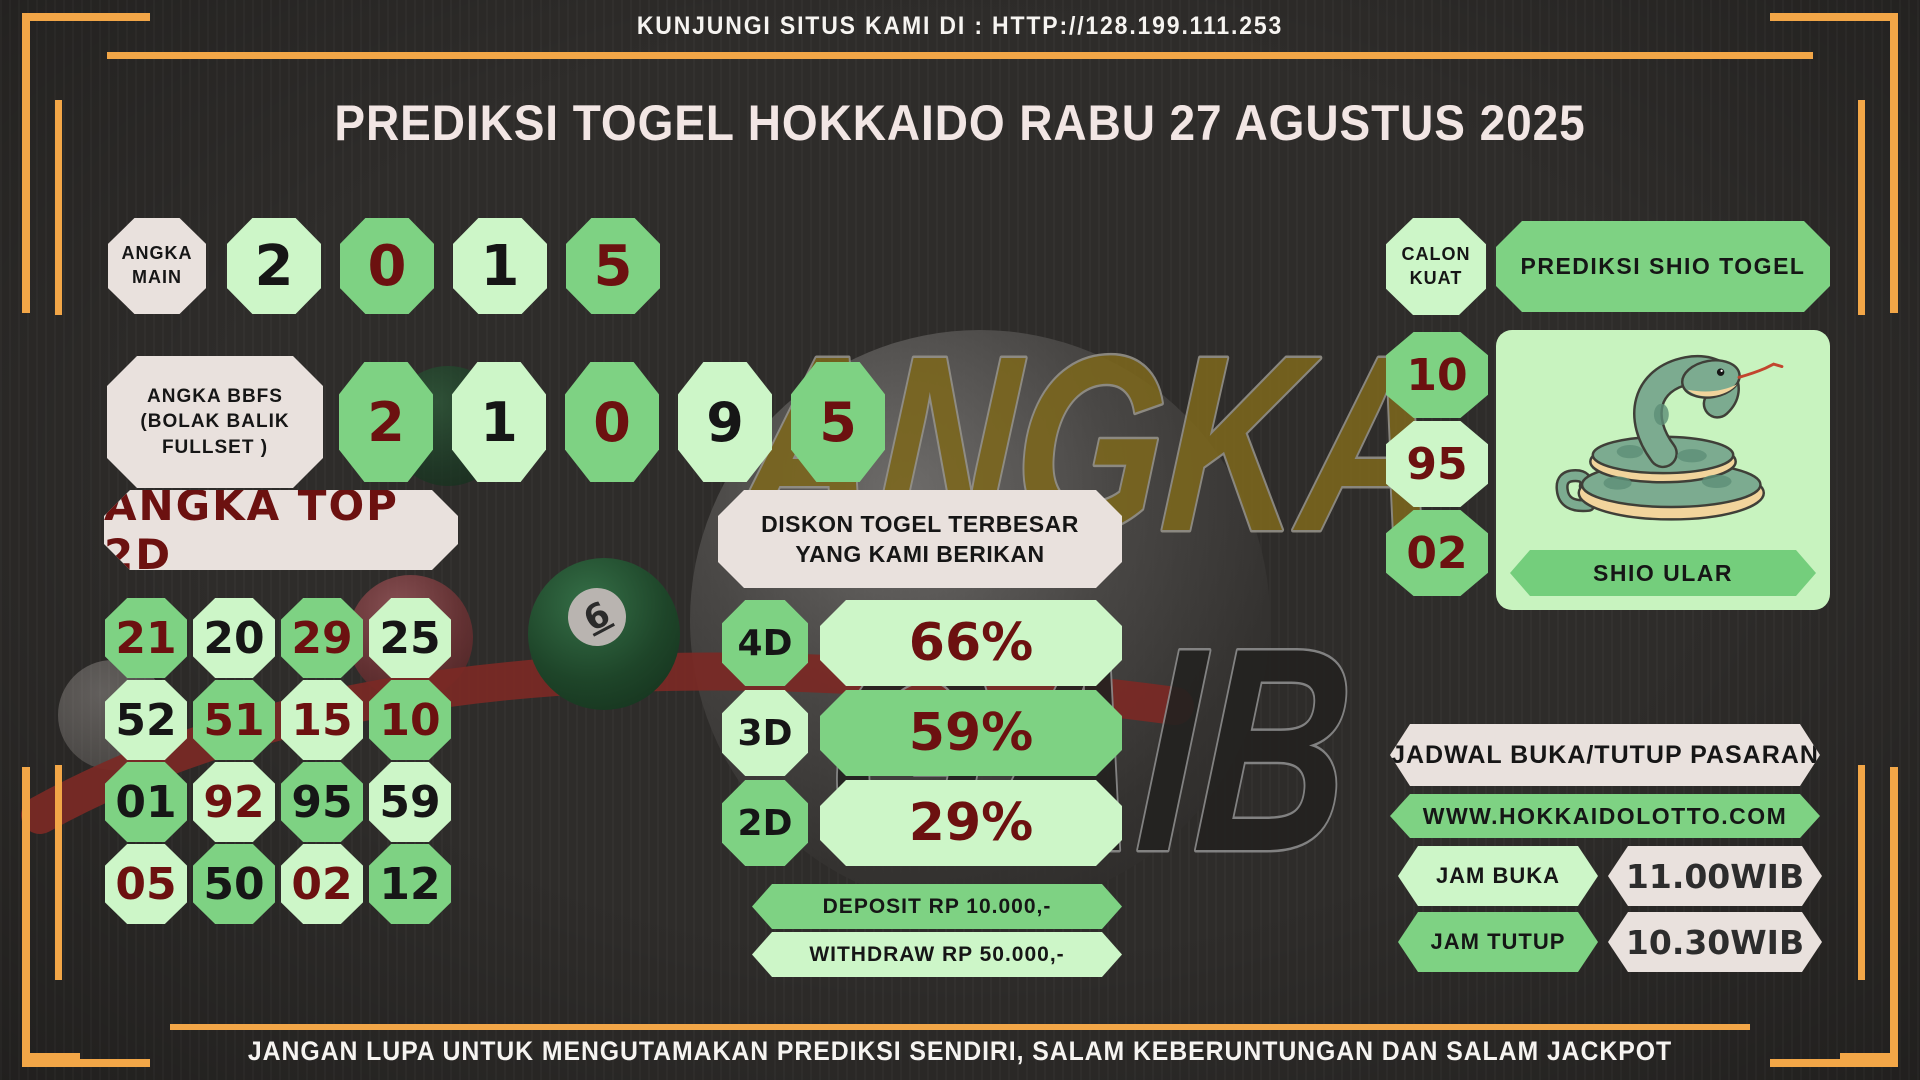 The width and height of the screenshot is (1920, 1080). What do you see at coordinates (613, 266) in the screenshot?
I see `angka-main-digit: 5` at bounding box center [613, 266].